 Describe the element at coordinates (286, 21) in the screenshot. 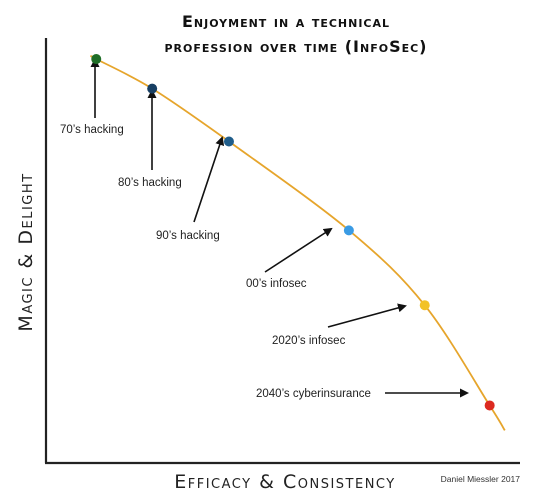

I see `chart-title-line-1: Enjoyment in a technical` at that location.